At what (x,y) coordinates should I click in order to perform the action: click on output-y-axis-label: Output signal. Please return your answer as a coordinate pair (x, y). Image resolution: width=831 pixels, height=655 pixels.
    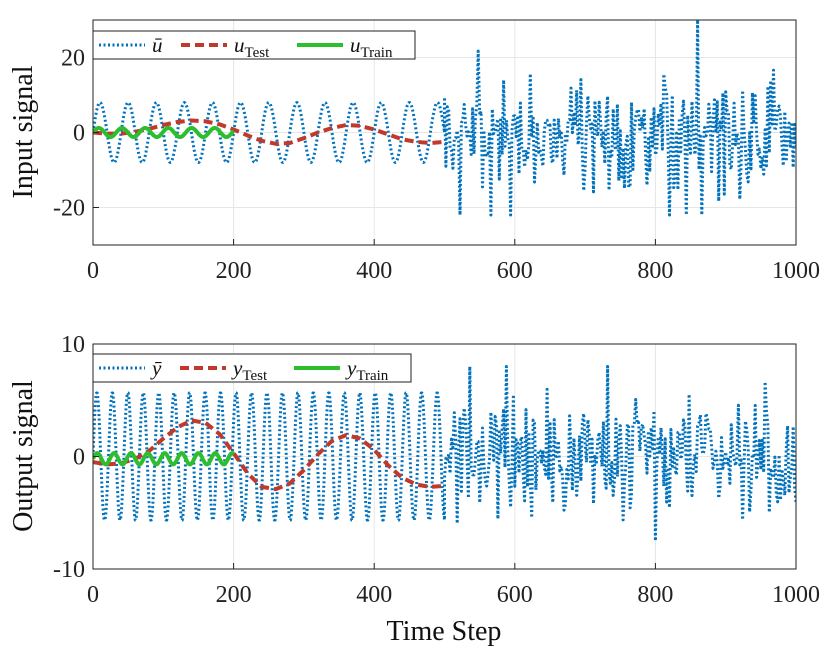
    Looking at the image, I should click on (23, 456).